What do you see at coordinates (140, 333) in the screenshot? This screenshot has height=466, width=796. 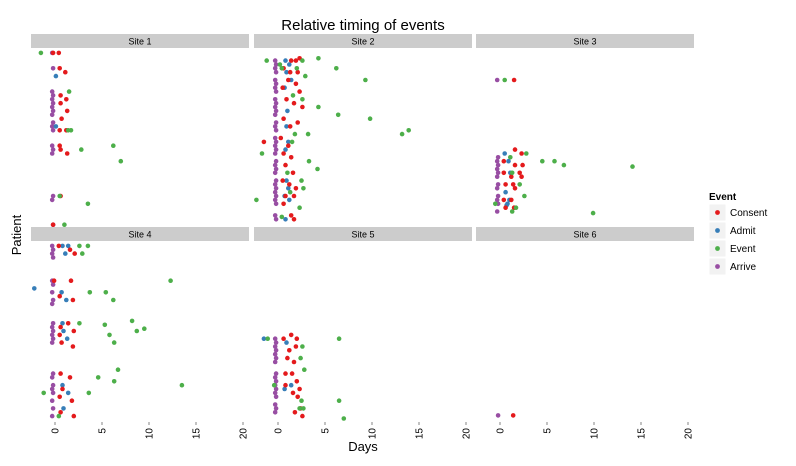 I see `facet-panel: Site 4 0 5 10 15 20` at bounding box center [140, 333].